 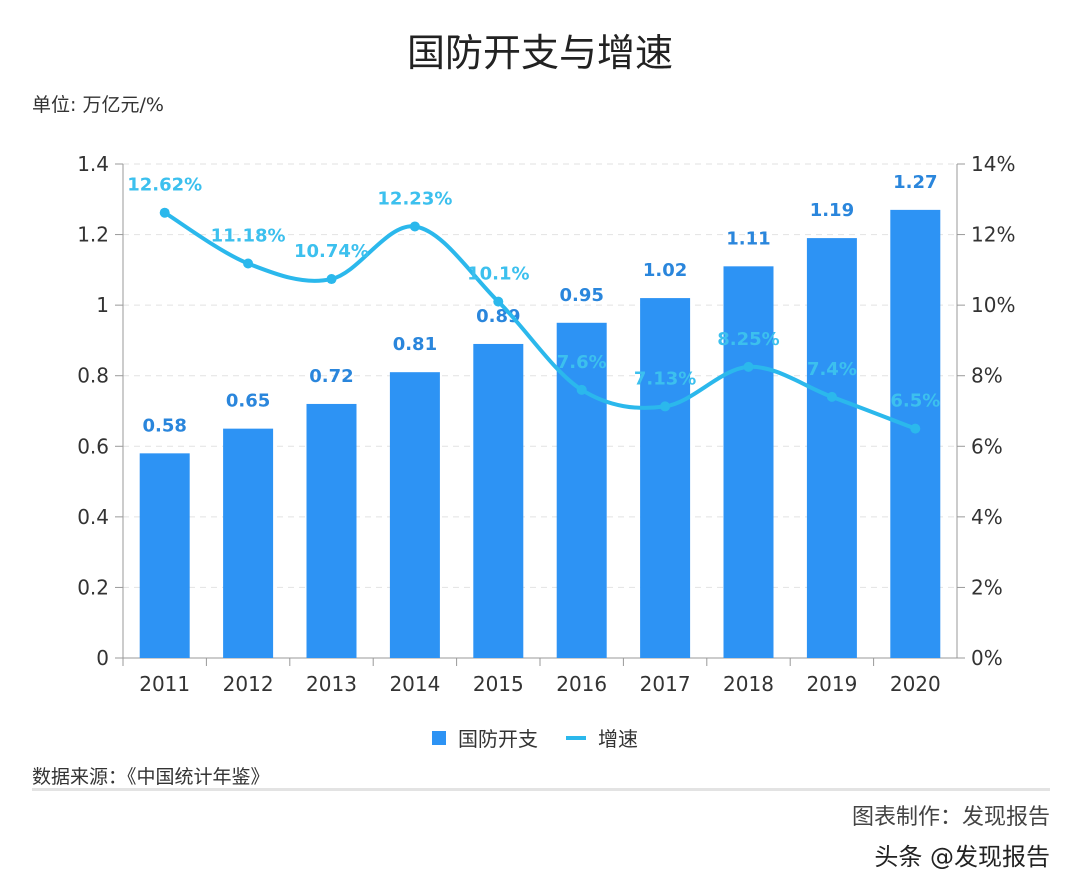 I want to click on growth-data-label: 10.1%, so click(x=498, y=274).